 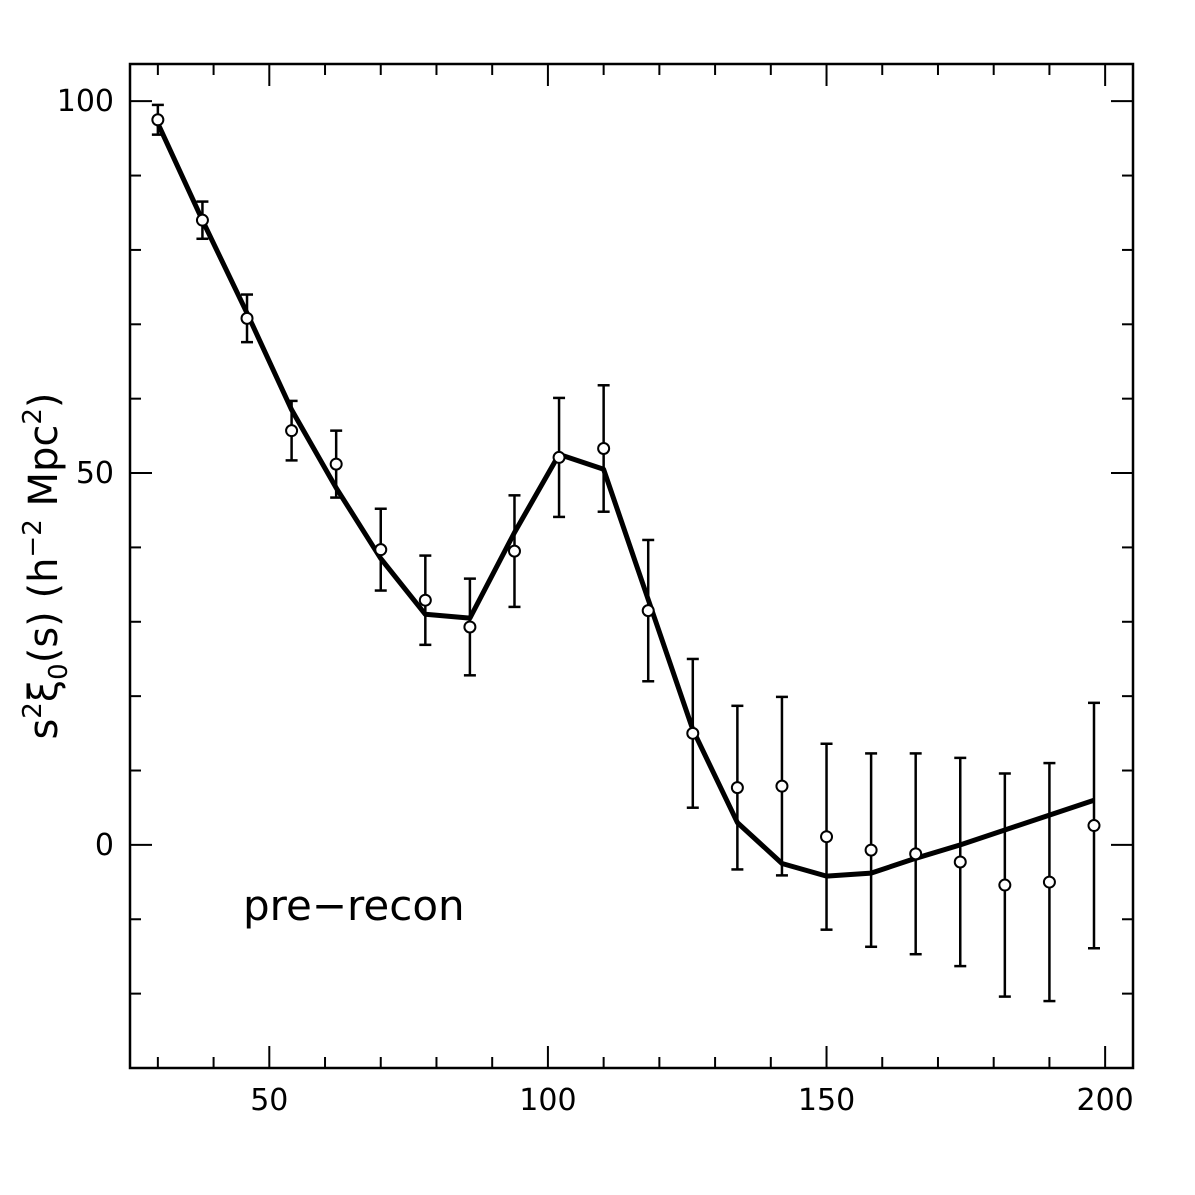 What do you see at coordinates (44, 691) in the screenshot?
I see `ylabel-xi: ξ` at bounding box center [44, 691].